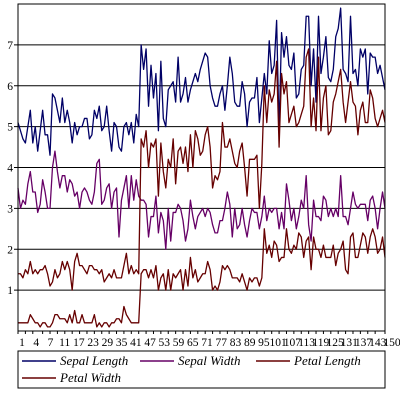 The width and height of the screenshot is (400, 400). What do you see at coordinates (378, 343) in the screenshot?
I see `x-tick-label: 143` at bounding box center [378, 343].